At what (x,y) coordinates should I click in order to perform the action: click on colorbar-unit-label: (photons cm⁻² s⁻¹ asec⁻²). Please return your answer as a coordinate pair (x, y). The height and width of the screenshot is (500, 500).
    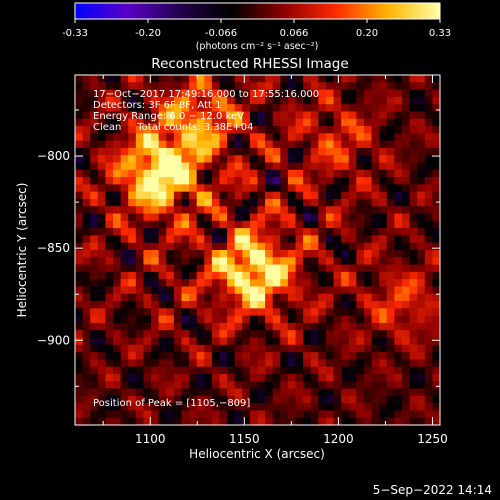
    Looking at the image, I should click on (257, 46).